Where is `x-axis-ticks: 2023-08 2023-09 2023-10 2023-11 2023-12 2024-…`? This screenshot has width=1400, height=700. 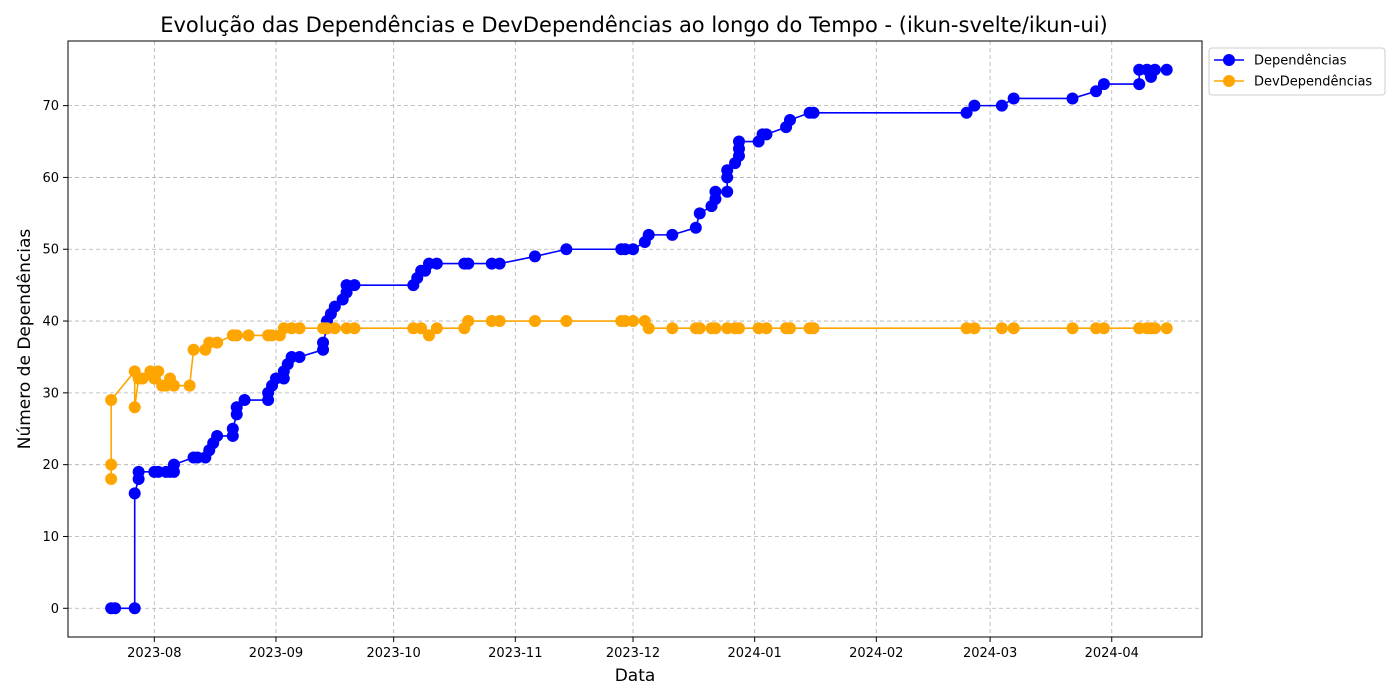
x-axis-ticks: 2023-08 2023-09 2023-10 2023-11 2023-12 2024-… is located at coordinates (633, 649).